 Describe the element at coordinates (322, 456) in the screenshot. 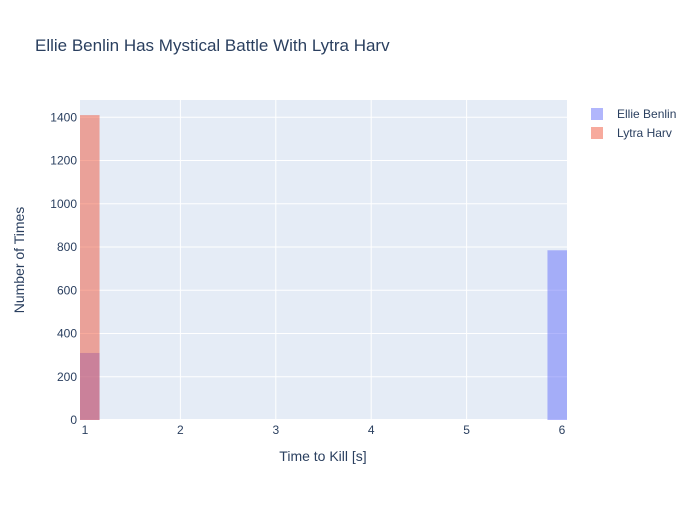

I see `x-axis-title: Time to Kill [s]` at that location.